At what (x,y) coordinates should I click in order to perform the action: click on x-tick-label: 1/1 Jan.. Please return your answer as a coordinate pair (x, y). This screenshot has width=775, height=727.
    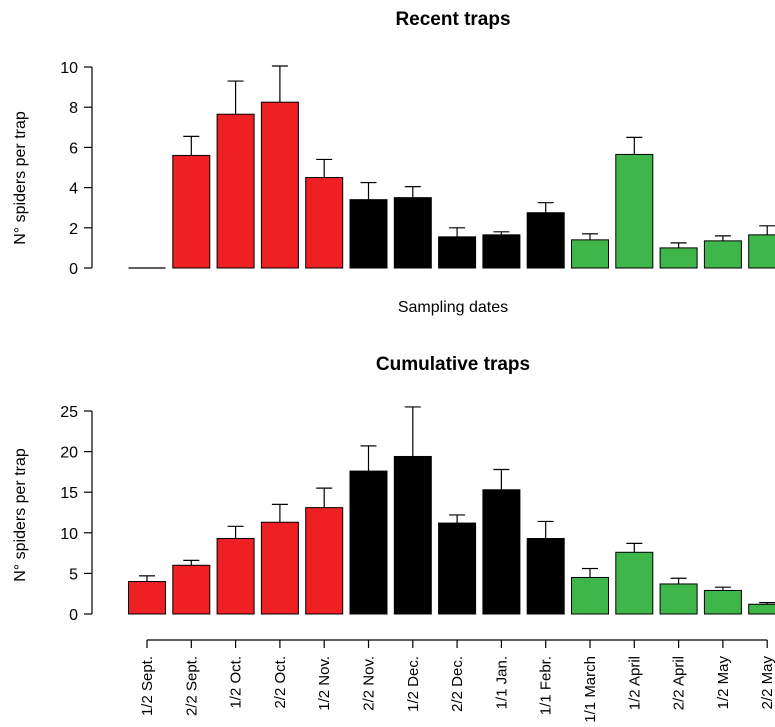
    Looking at the image, I should click on (501, 682).